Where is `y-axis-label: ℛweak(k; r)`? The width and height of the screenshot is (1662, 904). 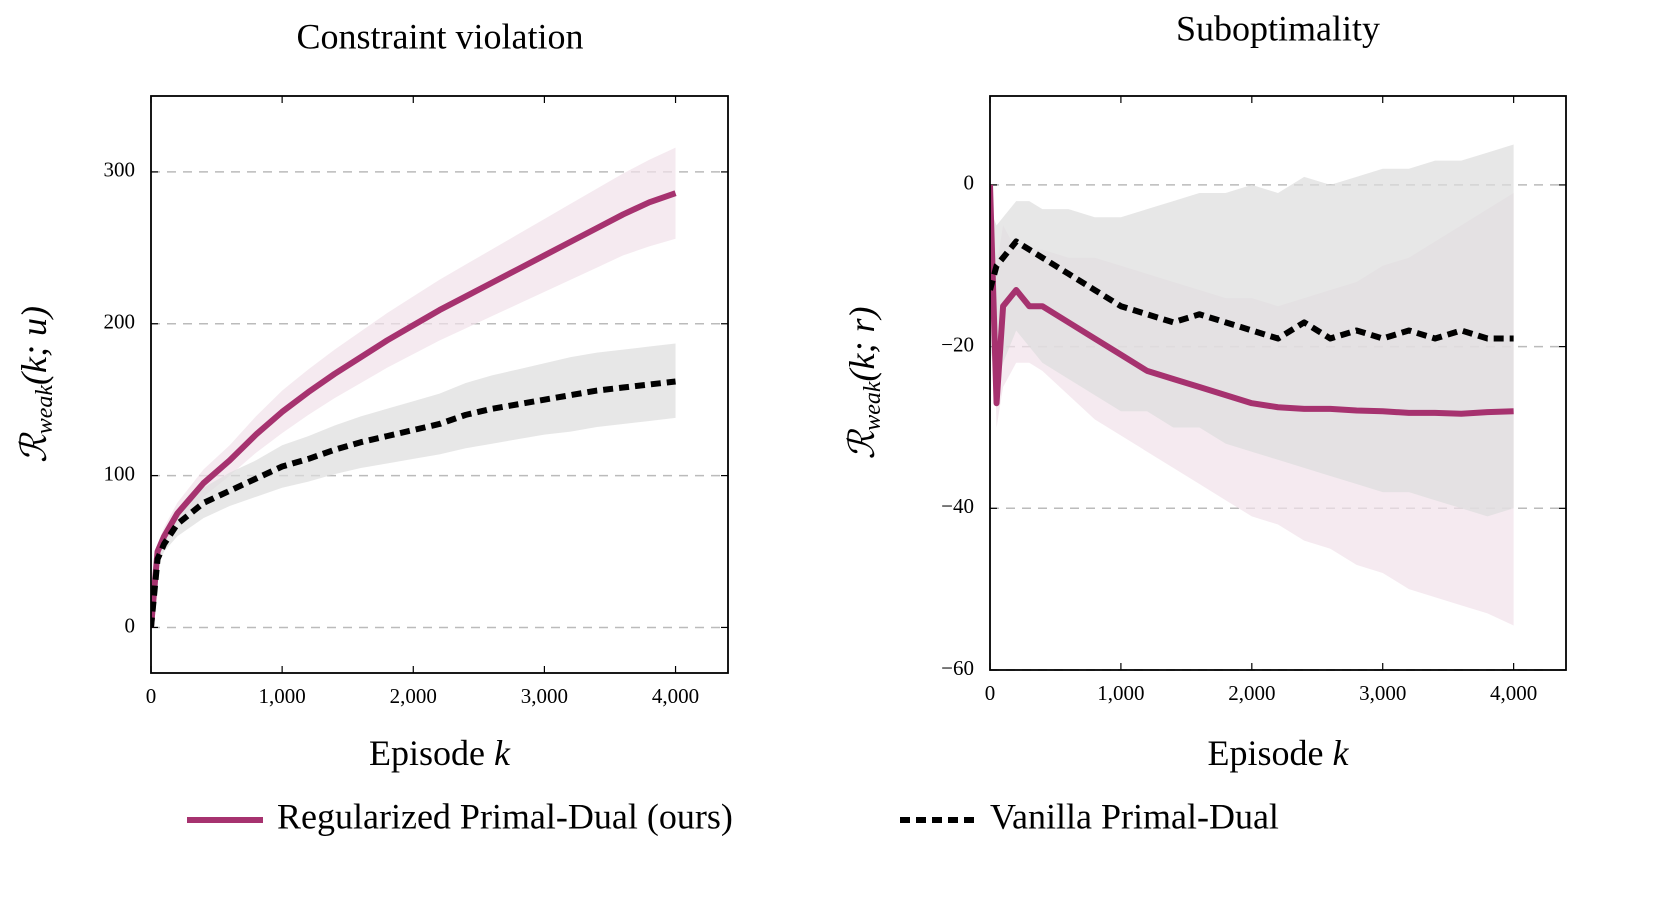
y-axis-label: ℛweak(k; r) is located at coordinates (863, 383).